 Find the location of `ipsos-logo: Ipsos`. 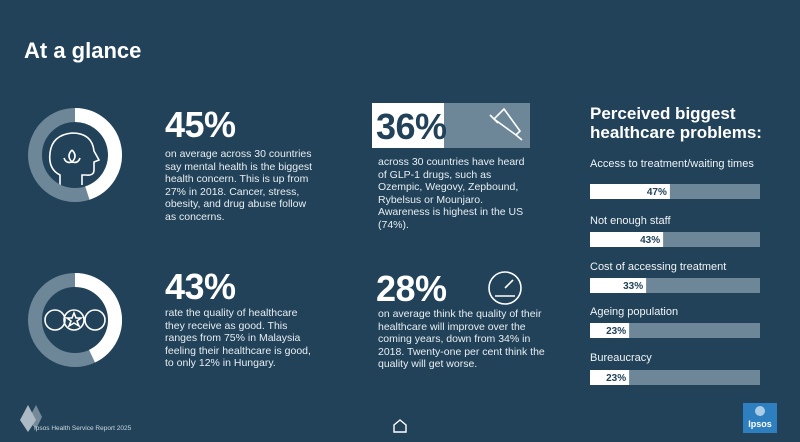

ipsos-logo: Ipsos is located at coordinates (760, 418).